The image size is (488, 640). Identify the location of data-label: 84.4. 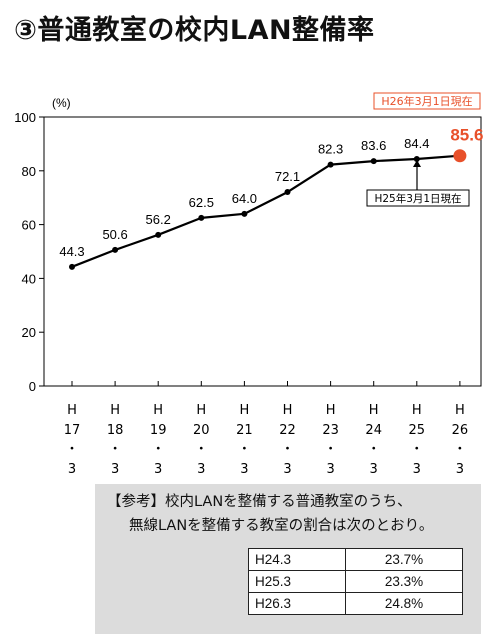
(416, 143).